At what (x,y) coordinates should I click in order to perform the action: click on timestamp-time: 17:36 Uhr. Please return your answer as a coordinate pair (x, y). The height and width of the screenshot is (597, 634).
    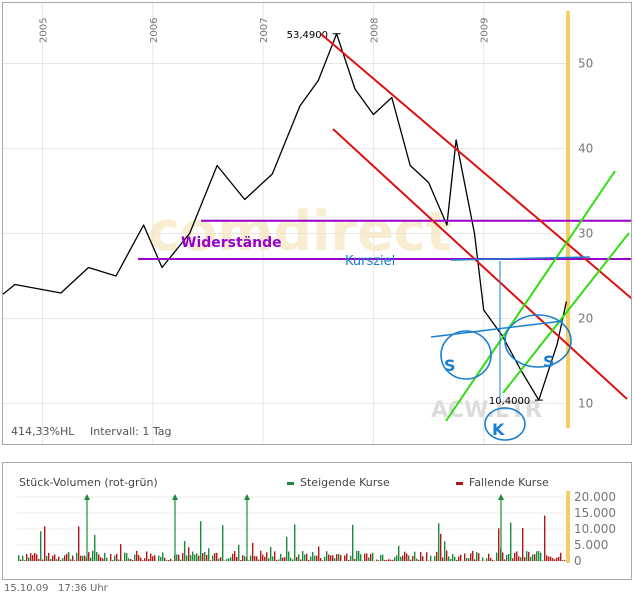
    Looking at the image, I should click on (83, 588).